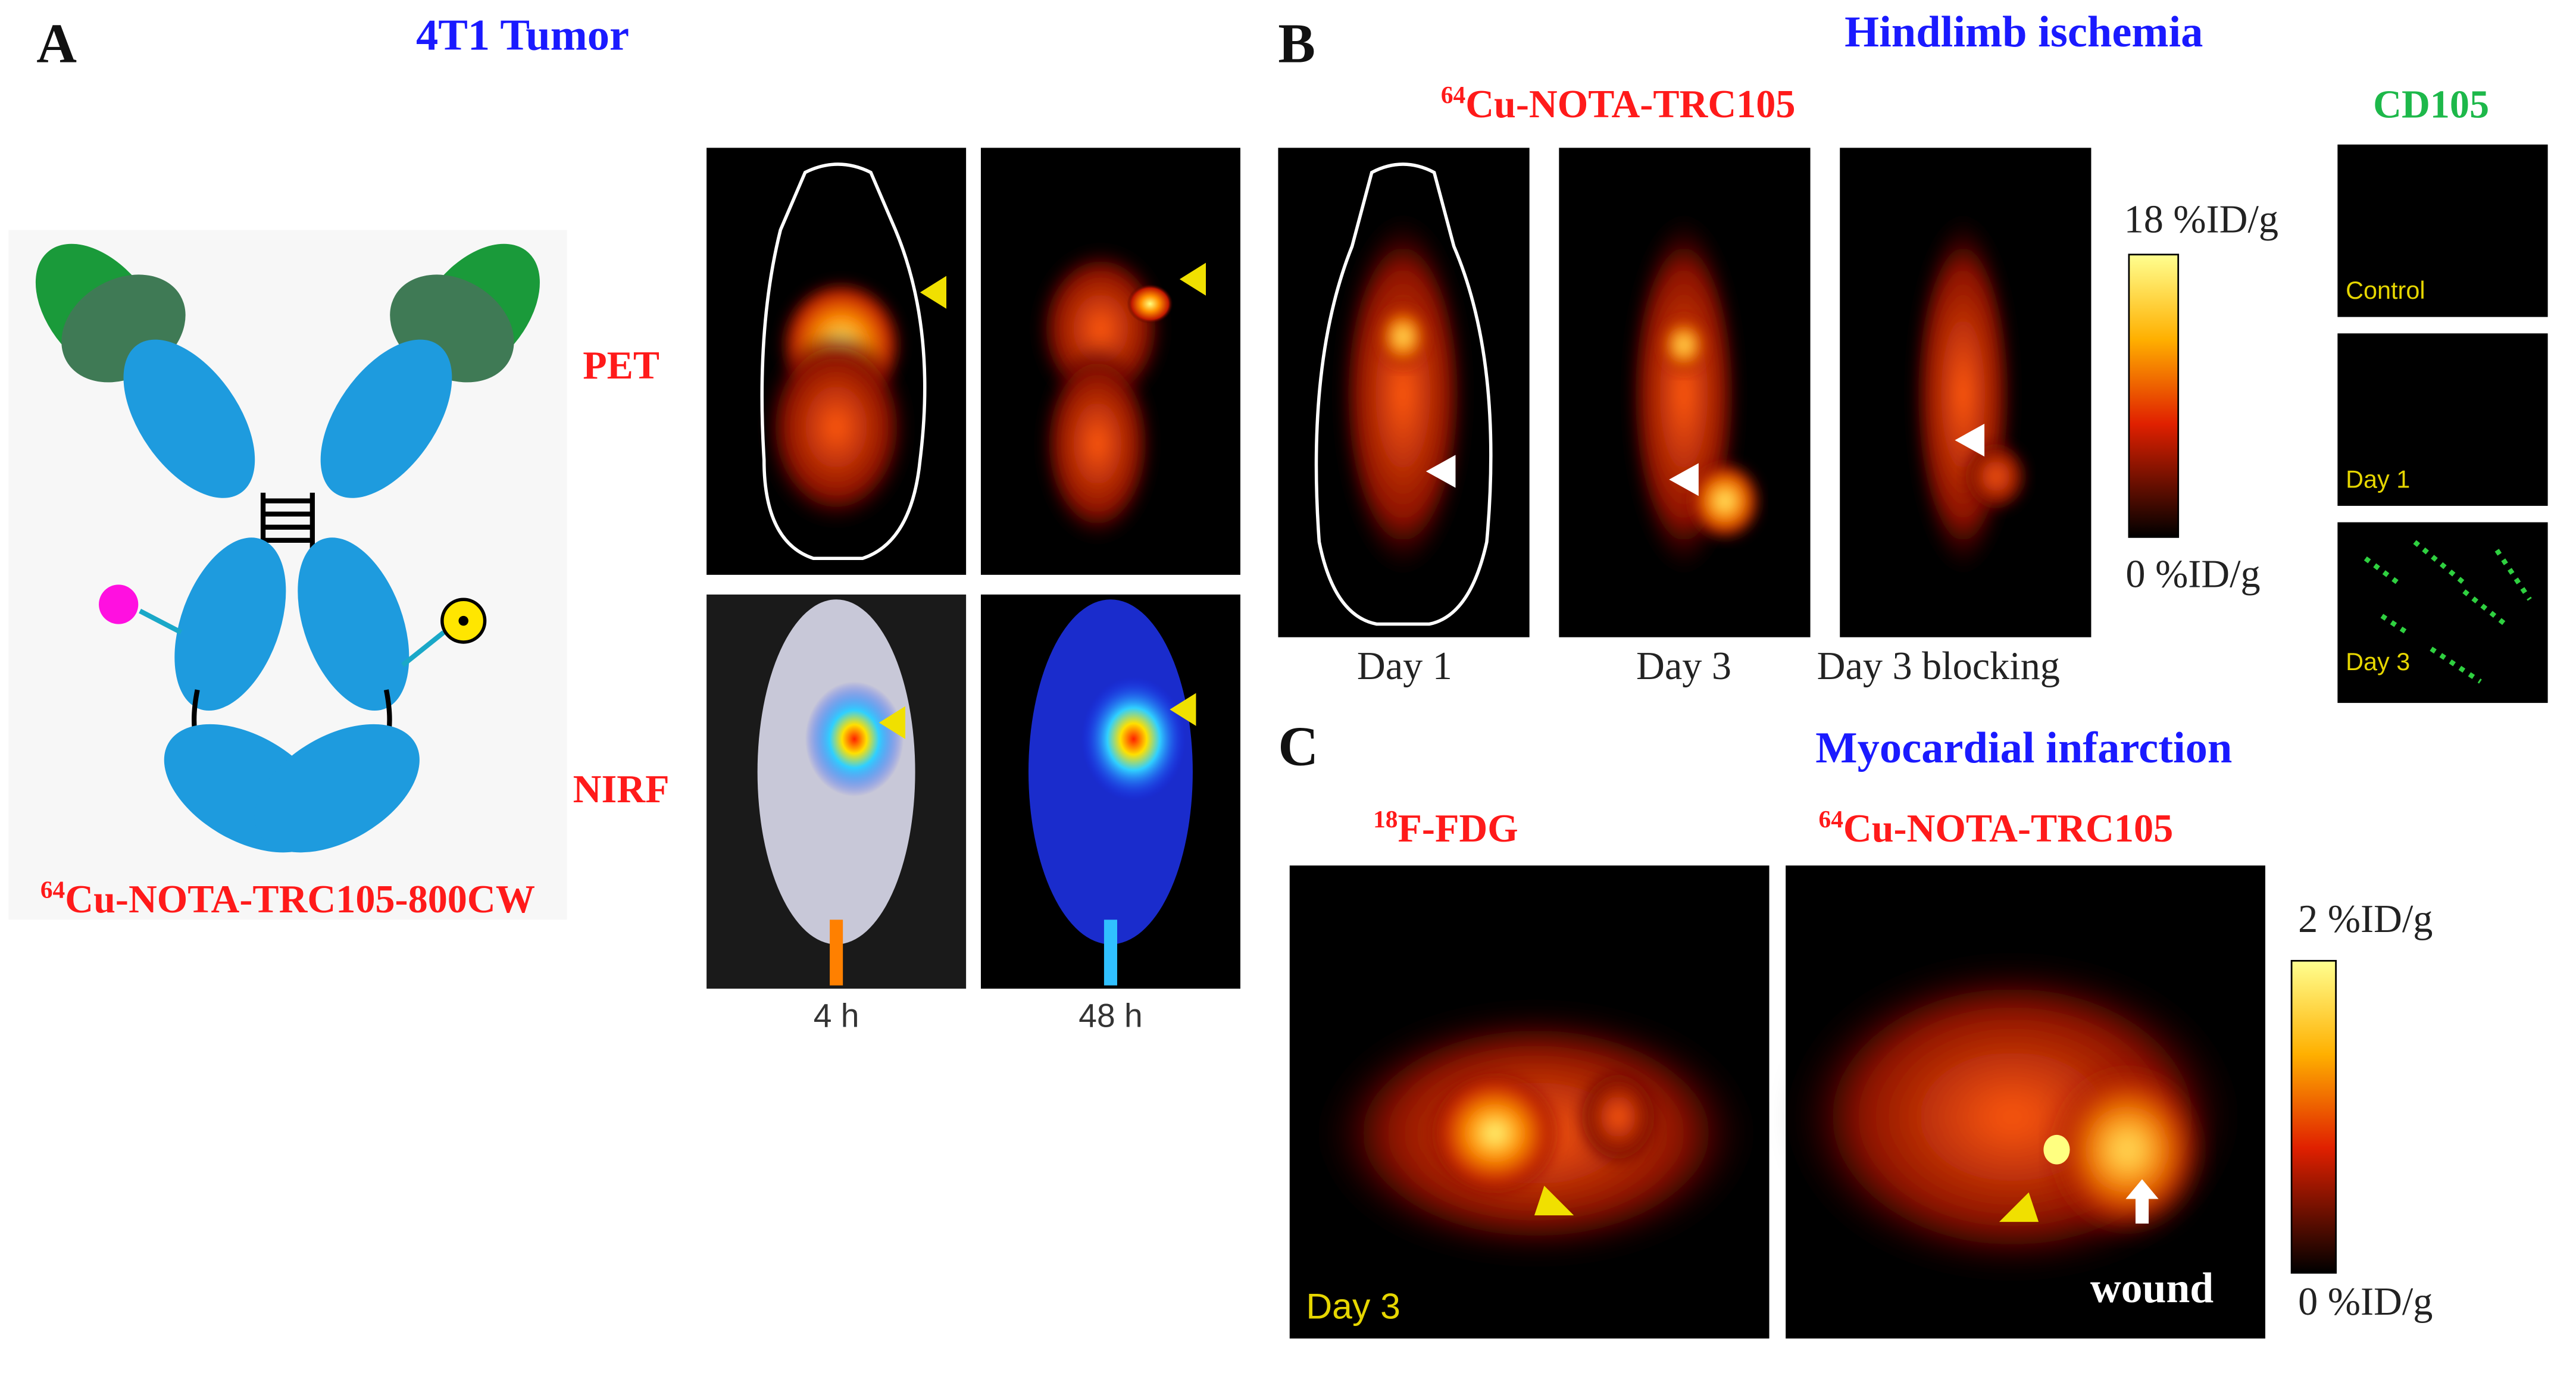 The width and height of the screenshot is (2576, 1373). Describe the element at coordinates (56, 43) in the screenshot. I see `label: A` at that location.